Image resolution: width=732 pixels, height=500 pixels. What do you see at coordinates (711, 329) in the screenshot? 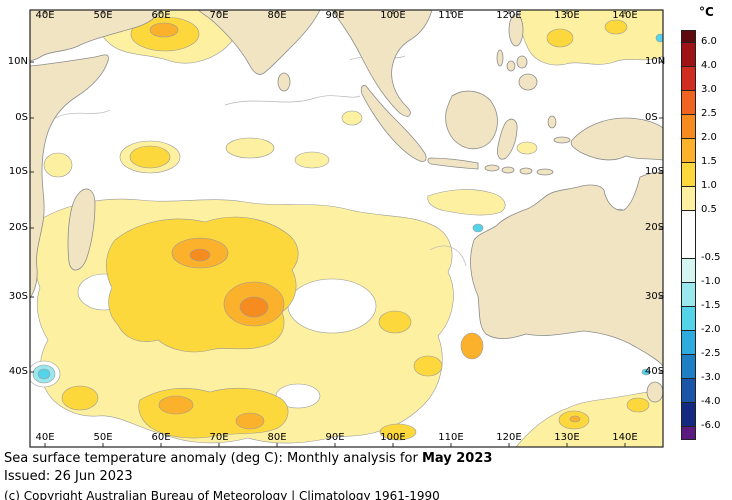
I see `colorbar-tick-label: -2.0` at bounding box center [711, 329].